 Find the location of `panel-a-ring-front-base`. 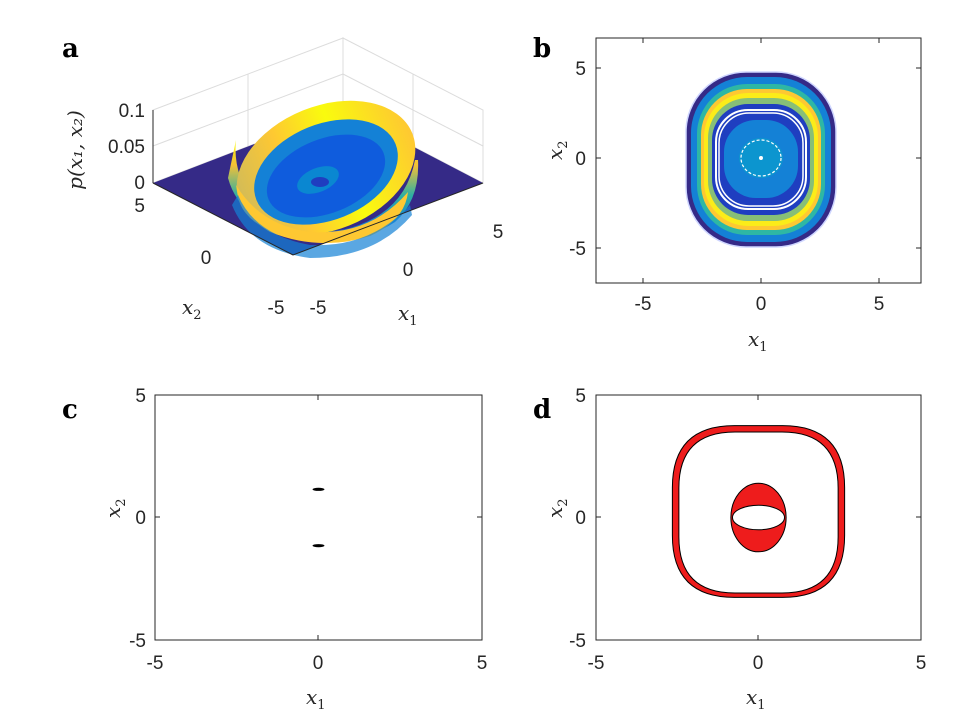

panel-a-ring-front-base is located at coordinates (322, 226).